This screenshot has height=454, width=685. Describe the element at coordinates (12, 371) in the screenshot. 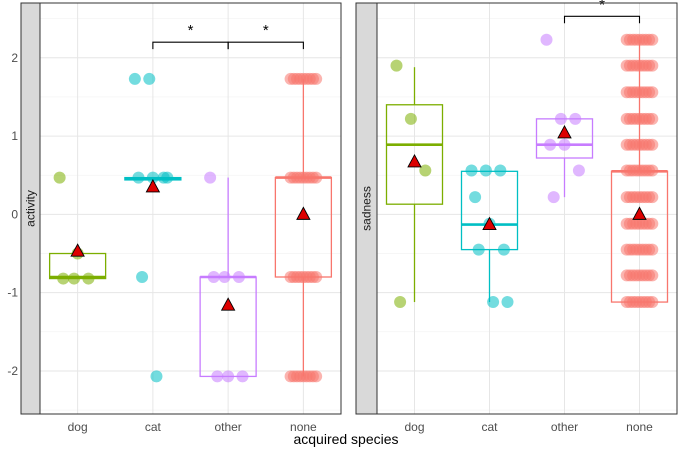

I see `y-tick-label: -2` at that location.